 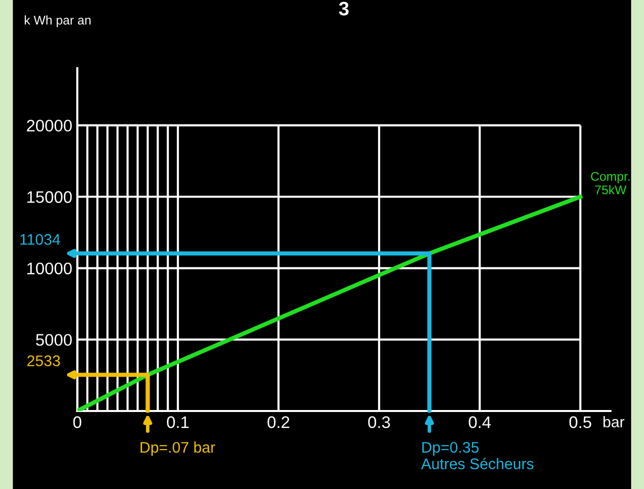 What do you see at coordinates (343, 9) in the screenshot?
I see `chart-title: 3` at bounding box center [343, 9].